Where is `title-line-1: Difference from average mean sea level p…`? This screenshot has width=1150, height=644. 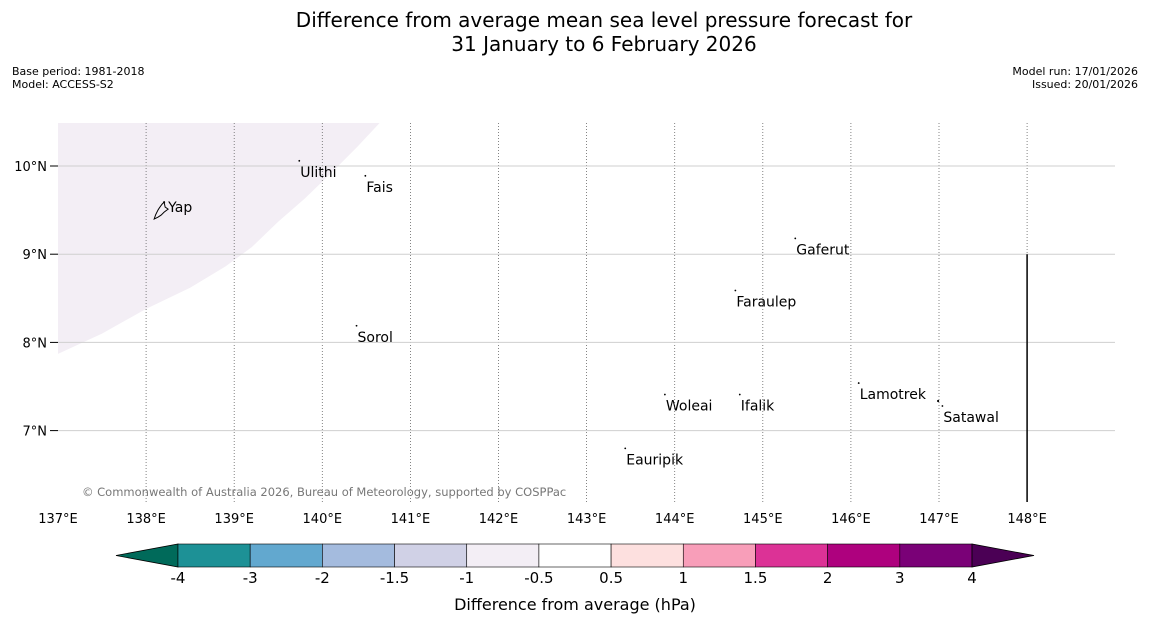
title-line-1: Difference from average mean sea level p… is located at coordinates (604, 20).